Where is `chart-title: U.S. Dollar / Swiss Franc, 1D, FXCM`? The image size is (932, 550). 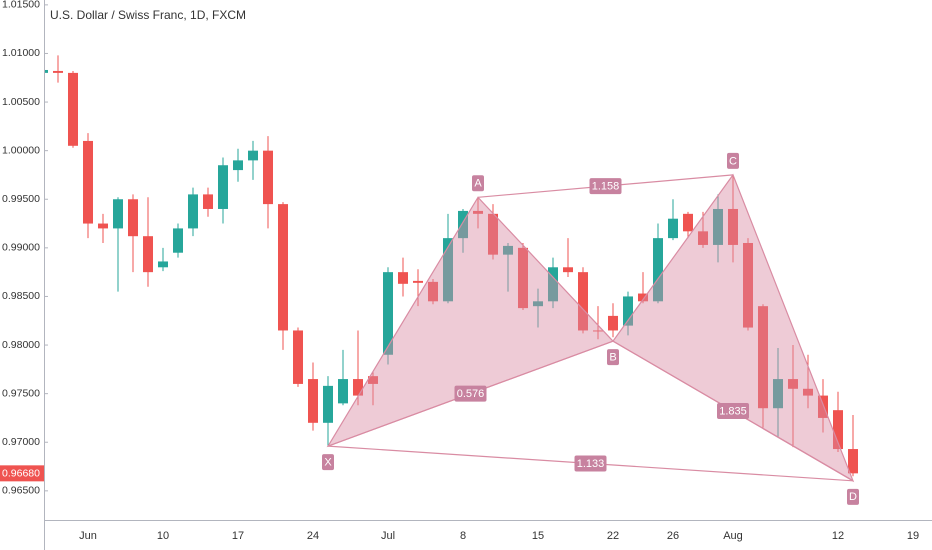 chart-title: U.S. Dollar / Swiss Franc, 1D, FXCM is located at coordinates (148, 15).